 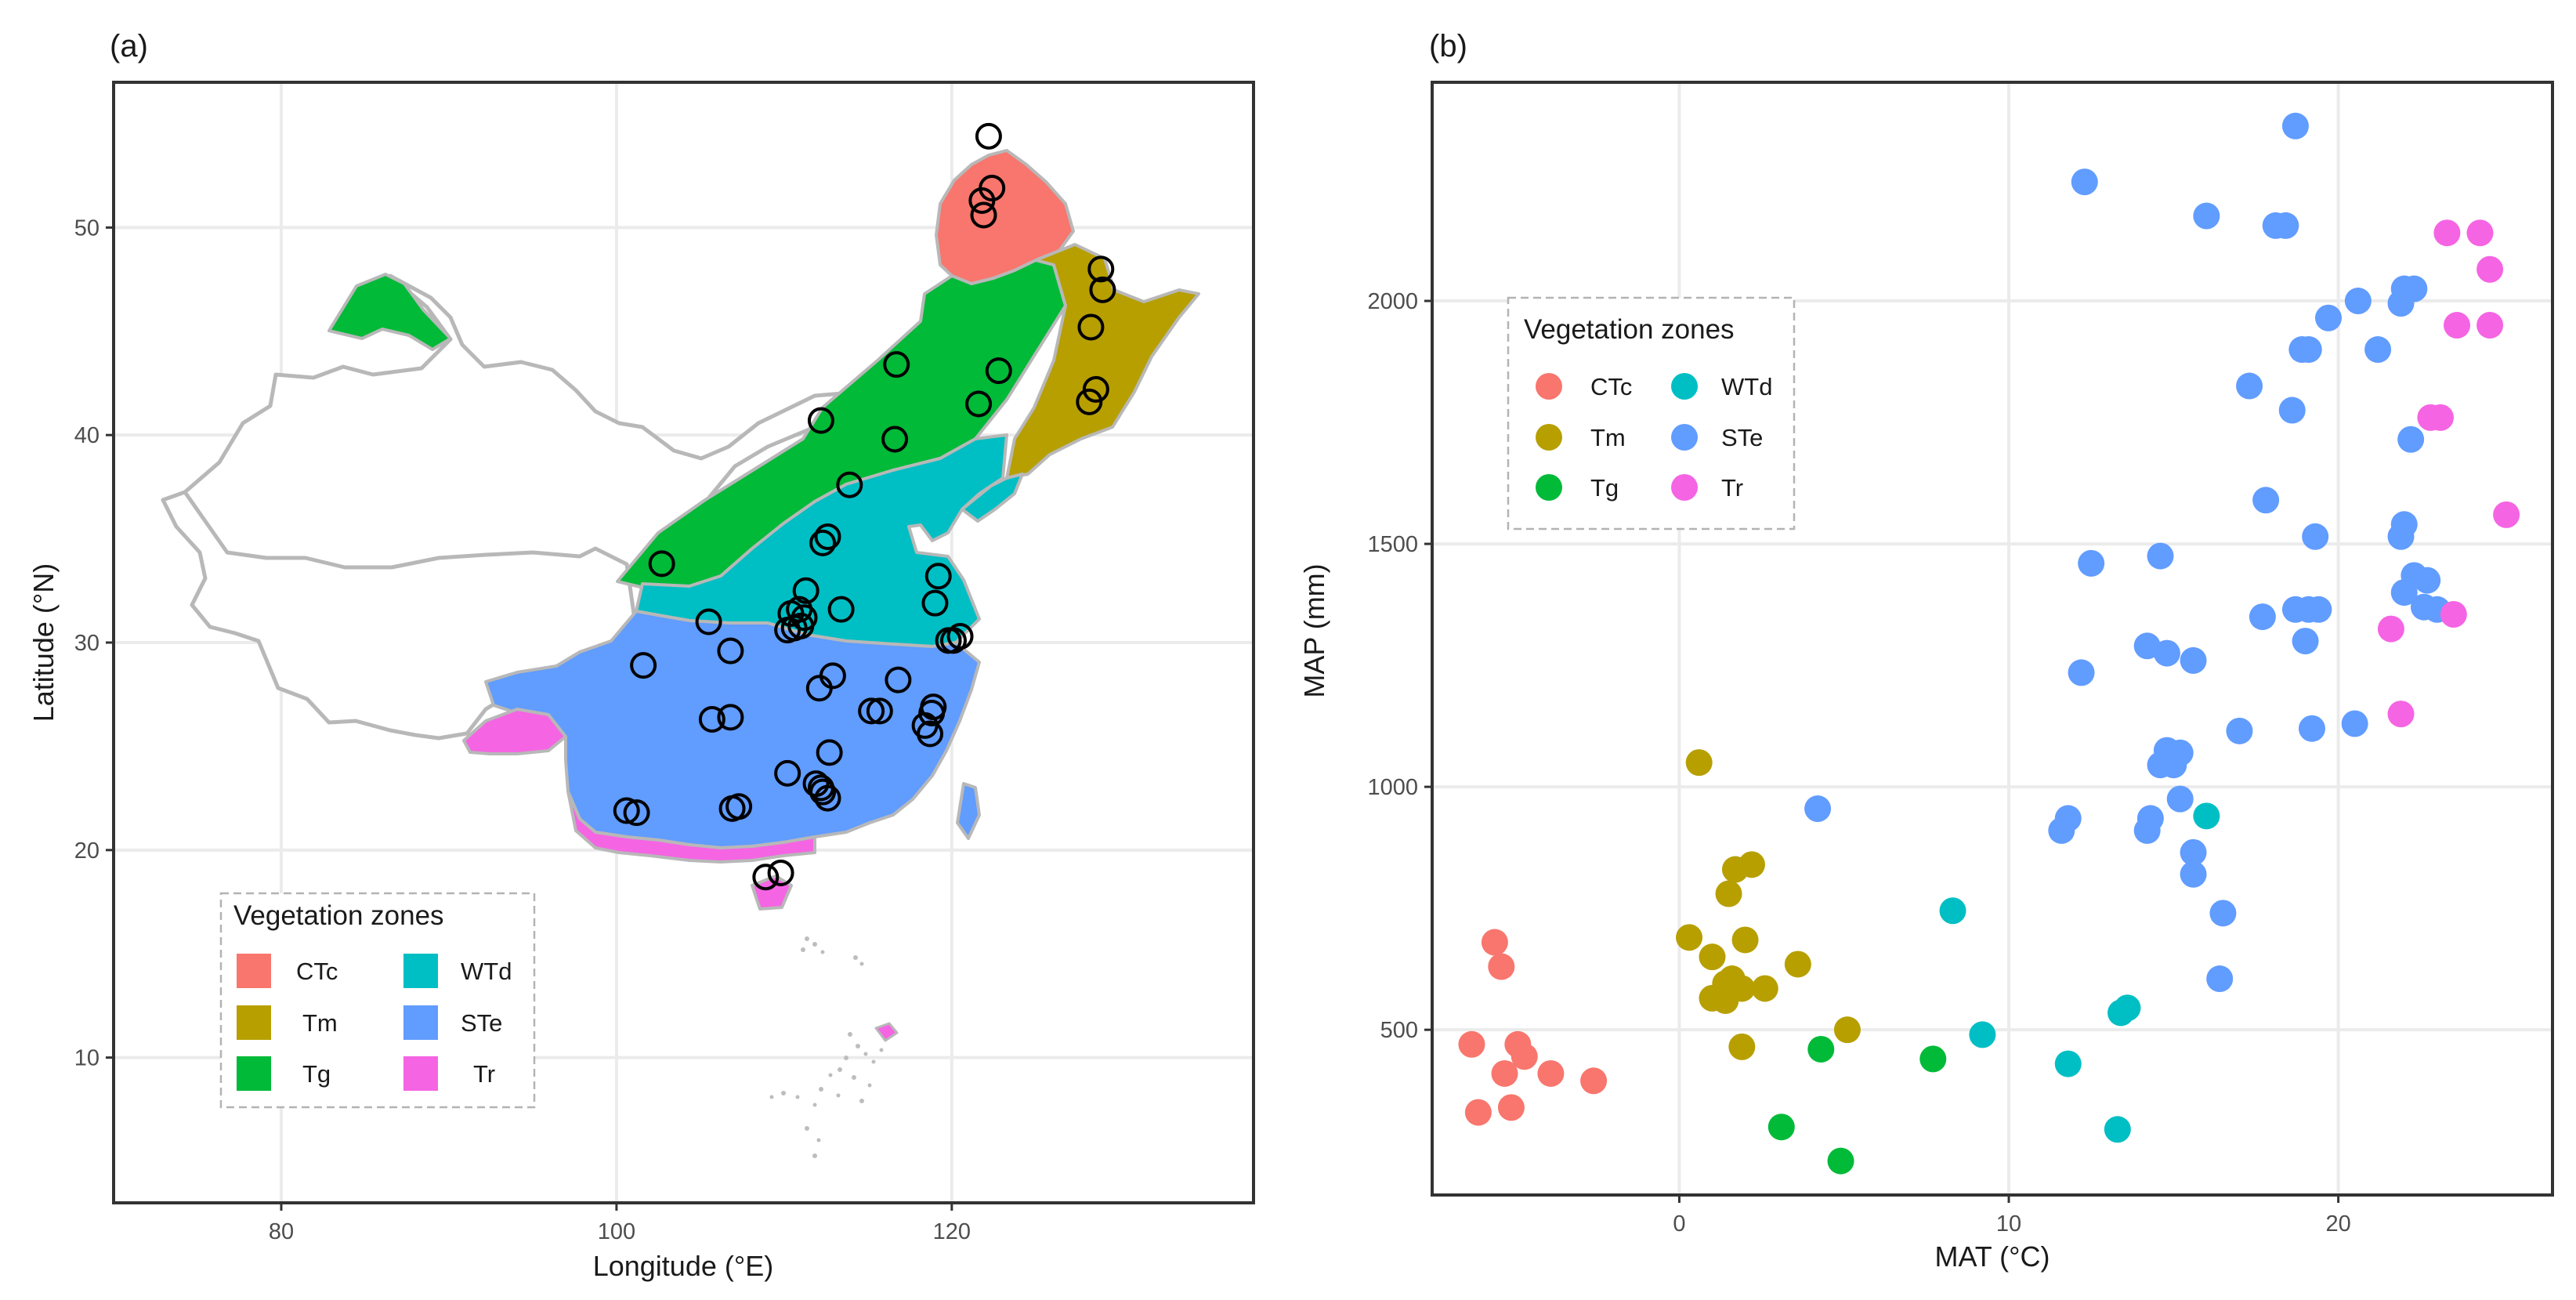 I want to click on climate-legend-label-tm: Tm, so click(x=1608, y=438).